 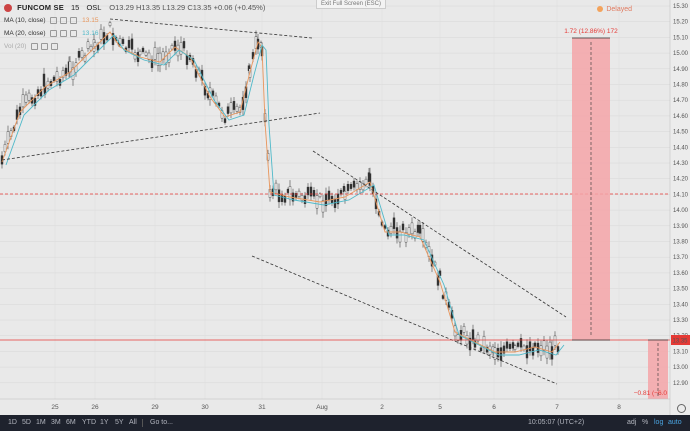 I want to click on range-ytd: YTD, so click(x=89, y=422).